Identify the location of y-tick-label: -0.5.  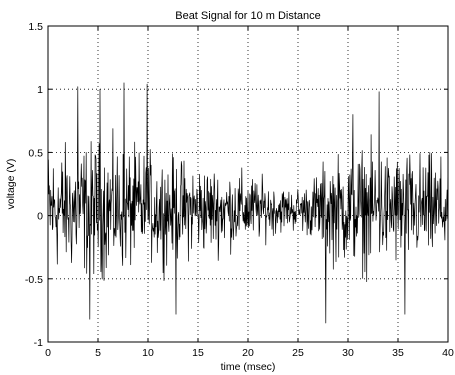
(34, 280).